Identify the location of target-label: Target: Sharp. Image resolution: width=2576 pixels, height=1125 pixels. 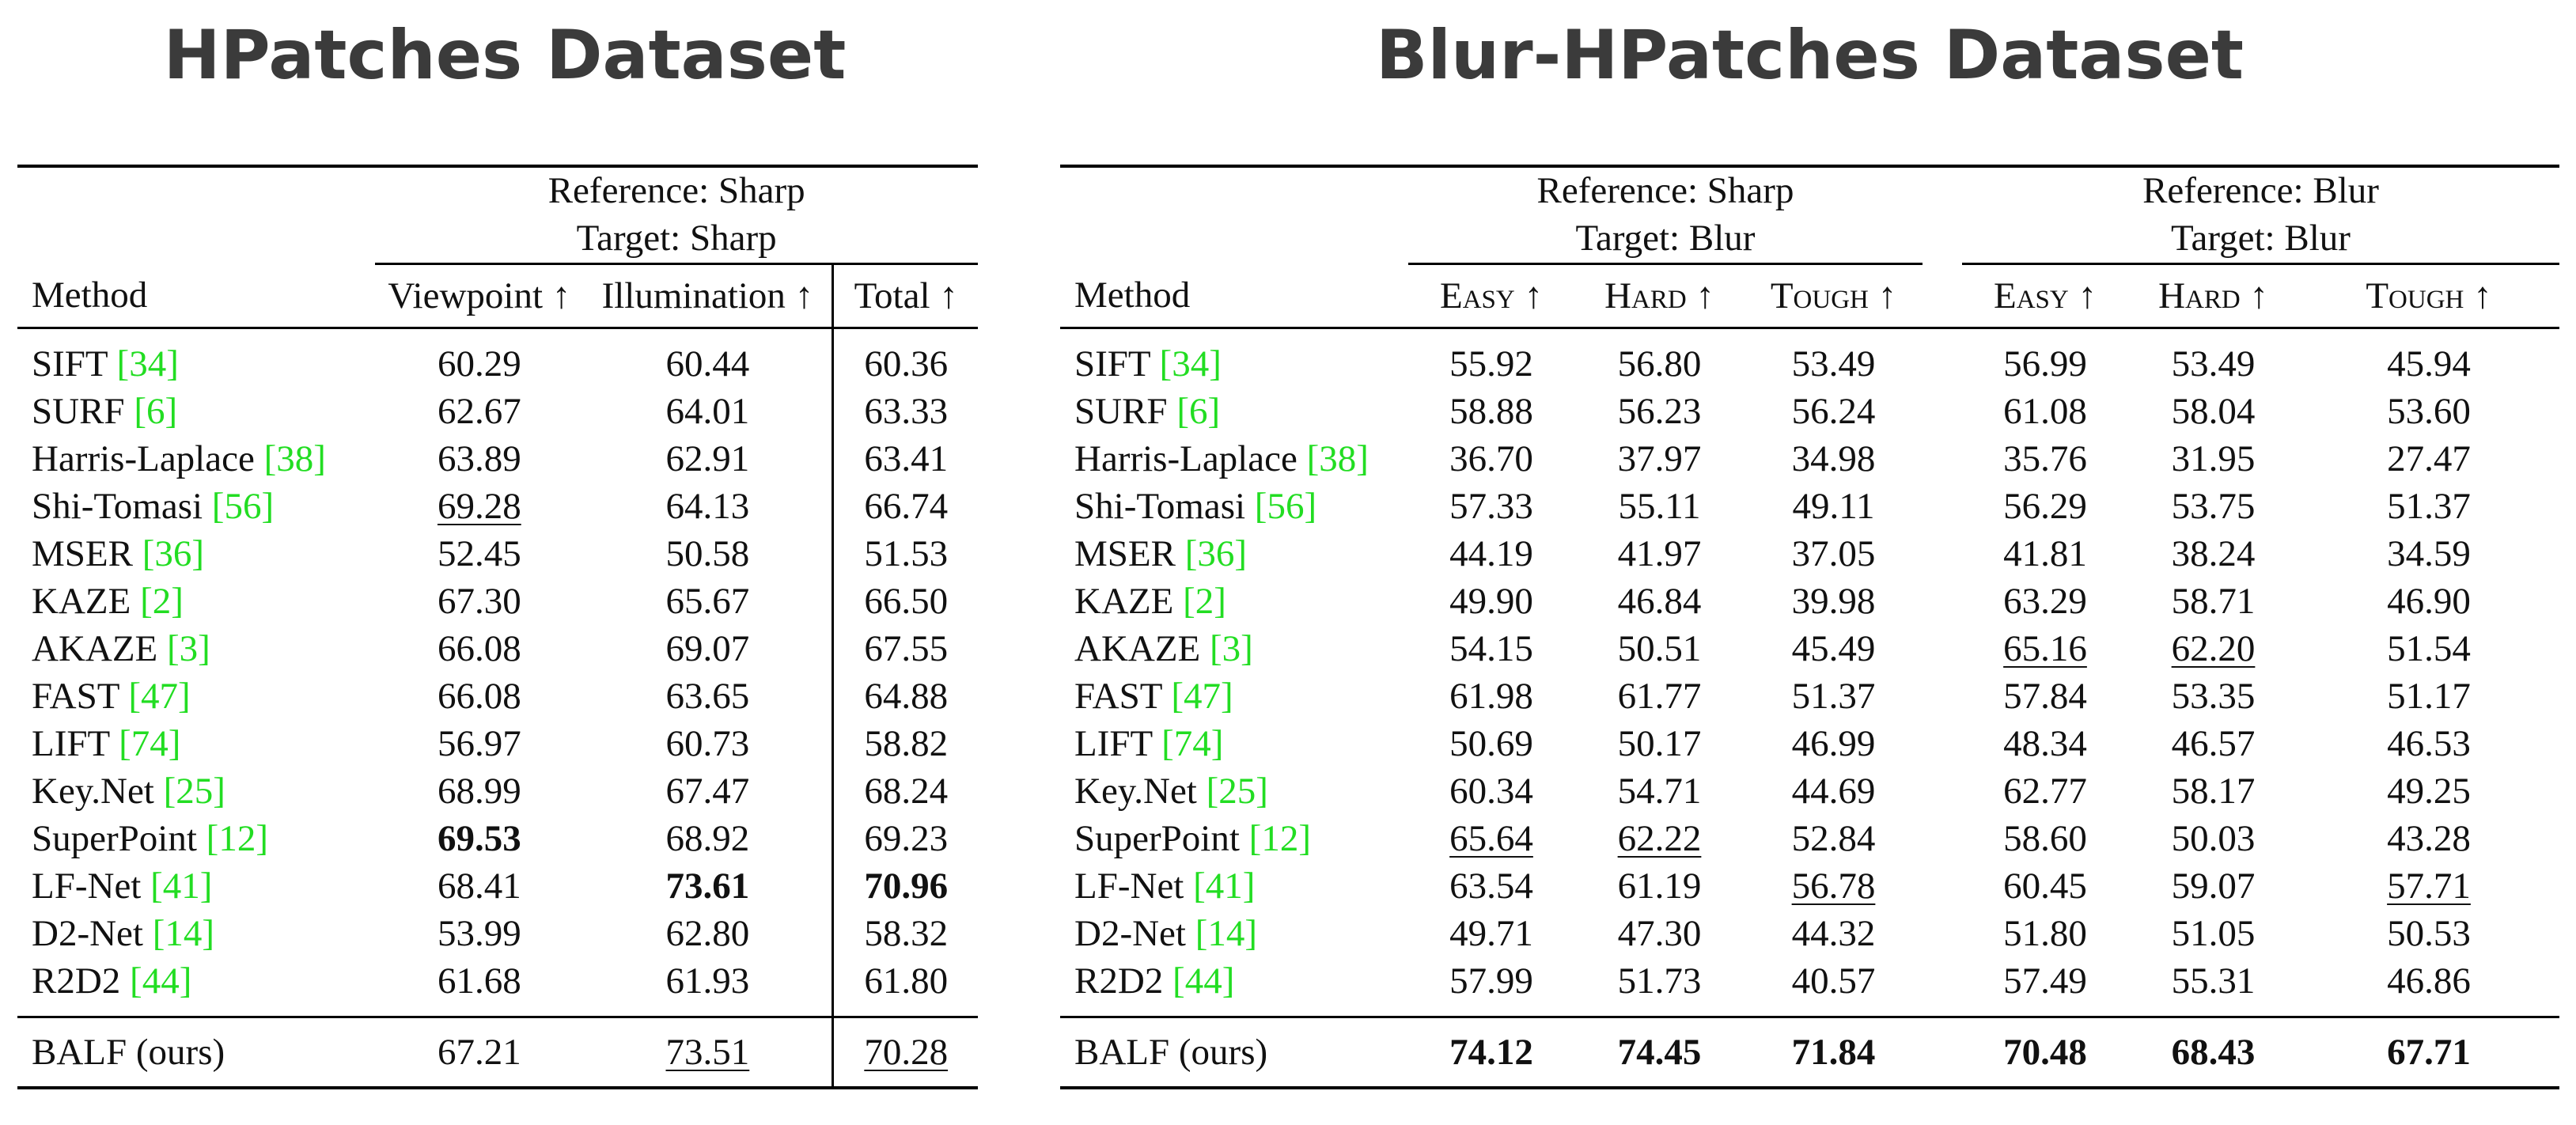
(676, 238).